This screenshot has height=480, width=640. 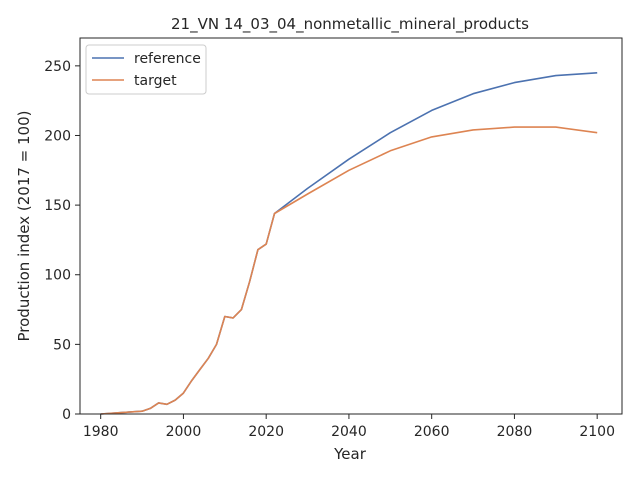 I want to click on x-tick-label: 2000, so click(x=184, y=432).